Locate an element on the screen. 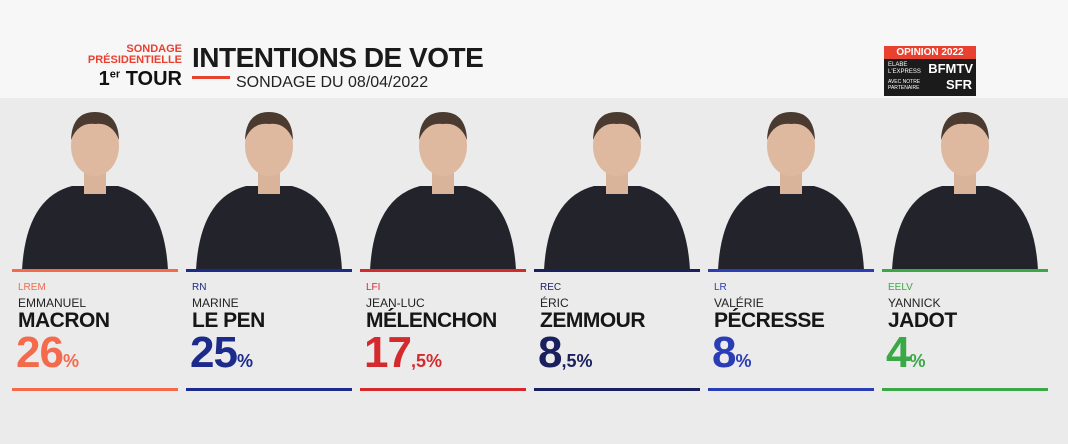 The height and width of the screenshot is (444, 1068). last-name: ZEMMOUR is located at coordinates (593, 320).